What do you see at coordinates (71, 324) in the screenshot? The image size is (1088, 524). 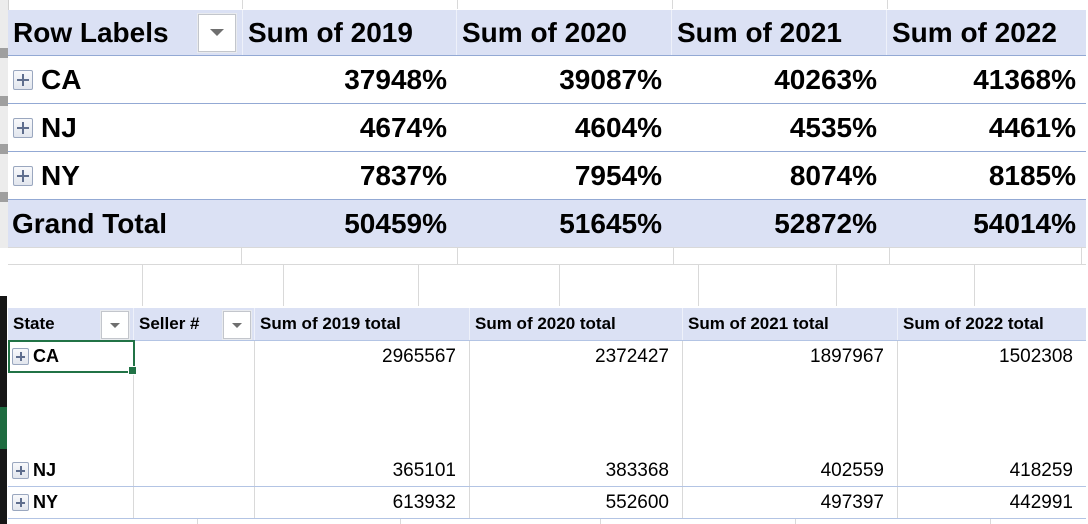 I see `state-header-cell: State` at bounding box center [71, 324].